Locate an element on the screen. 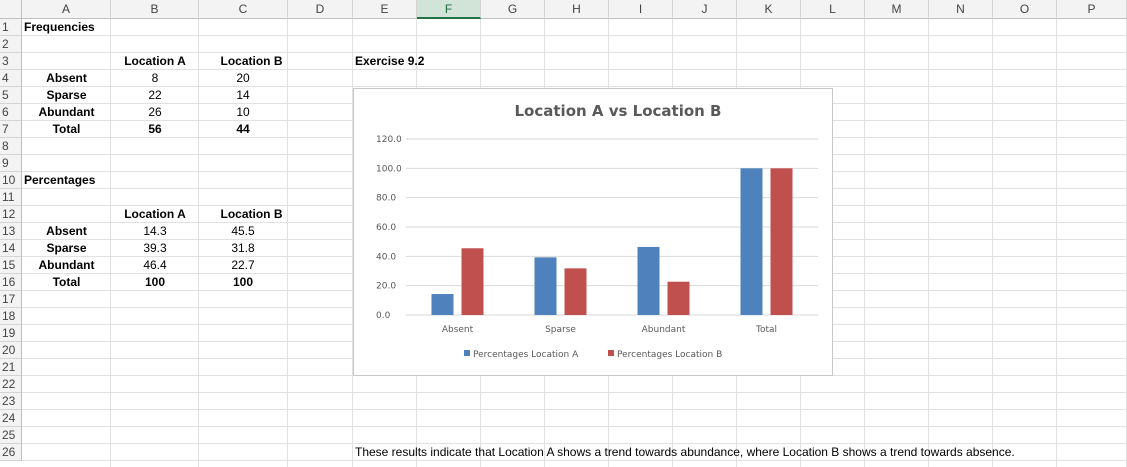  row-header-23: 23 is located at coordinates (11, 401).